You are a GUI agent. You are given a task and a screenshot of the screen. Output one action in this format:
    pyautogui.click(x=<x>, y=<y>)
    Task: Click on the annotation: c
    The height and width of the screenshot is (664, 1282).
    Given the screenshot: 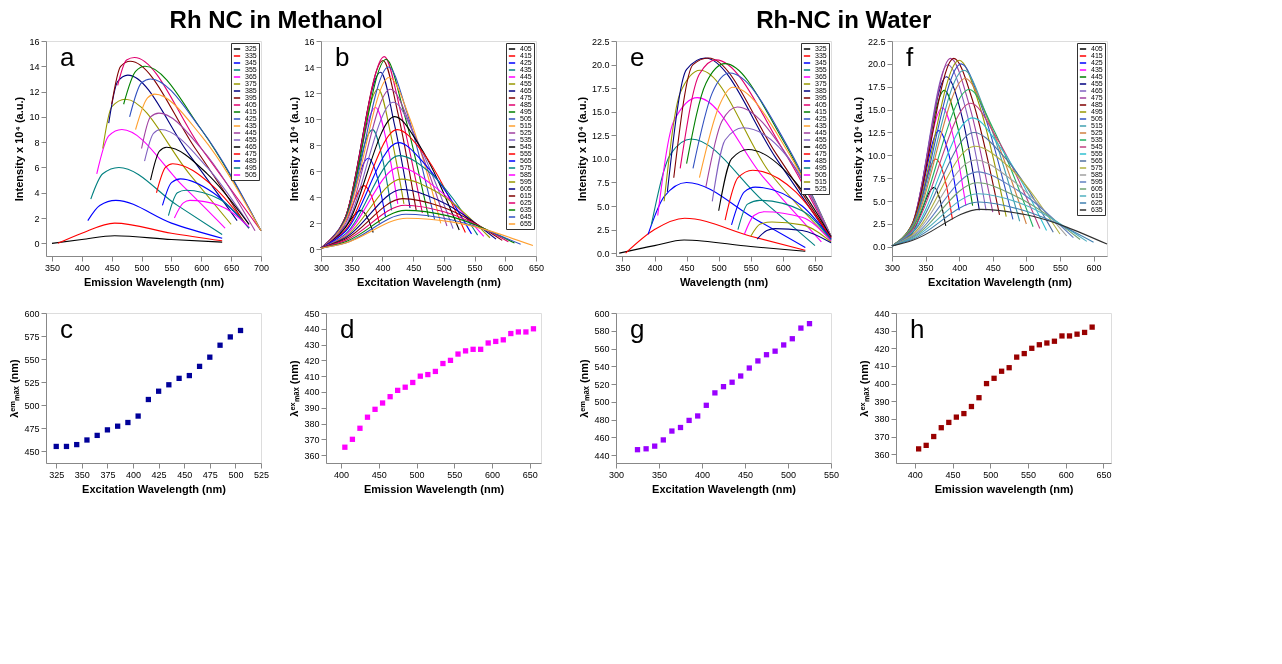 What is the action you would take?
    pyautogui.click(x=66, y=329)
    